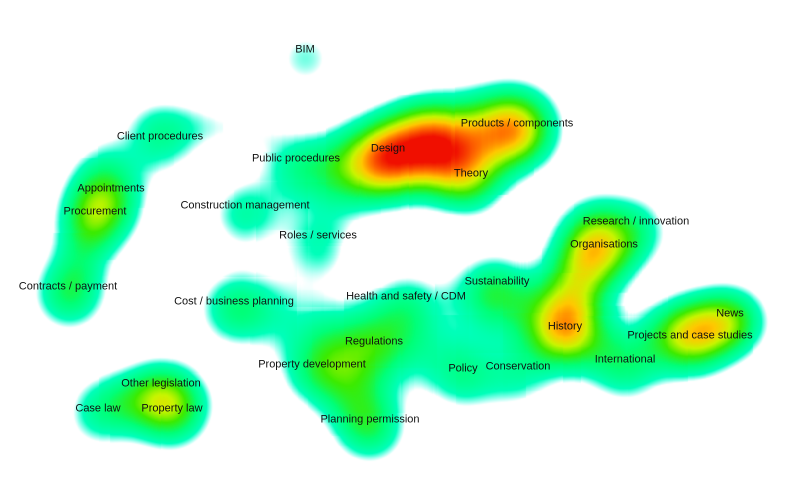  I want to click on label-property-law: Property law, so click(172, 408).